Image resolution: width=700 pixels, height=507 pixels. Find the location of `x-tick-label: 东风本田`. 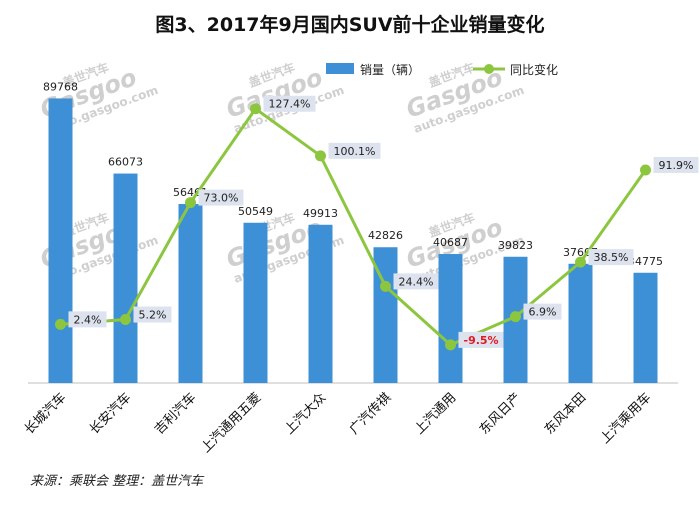

x-tick-label: 东风本田 is located at coordinates (565, 413).